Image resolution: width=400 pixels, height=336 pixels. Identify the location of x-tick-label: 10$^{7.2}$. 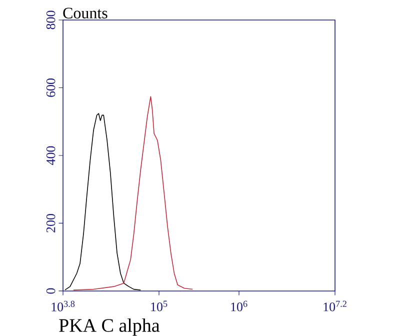
(335, 306).